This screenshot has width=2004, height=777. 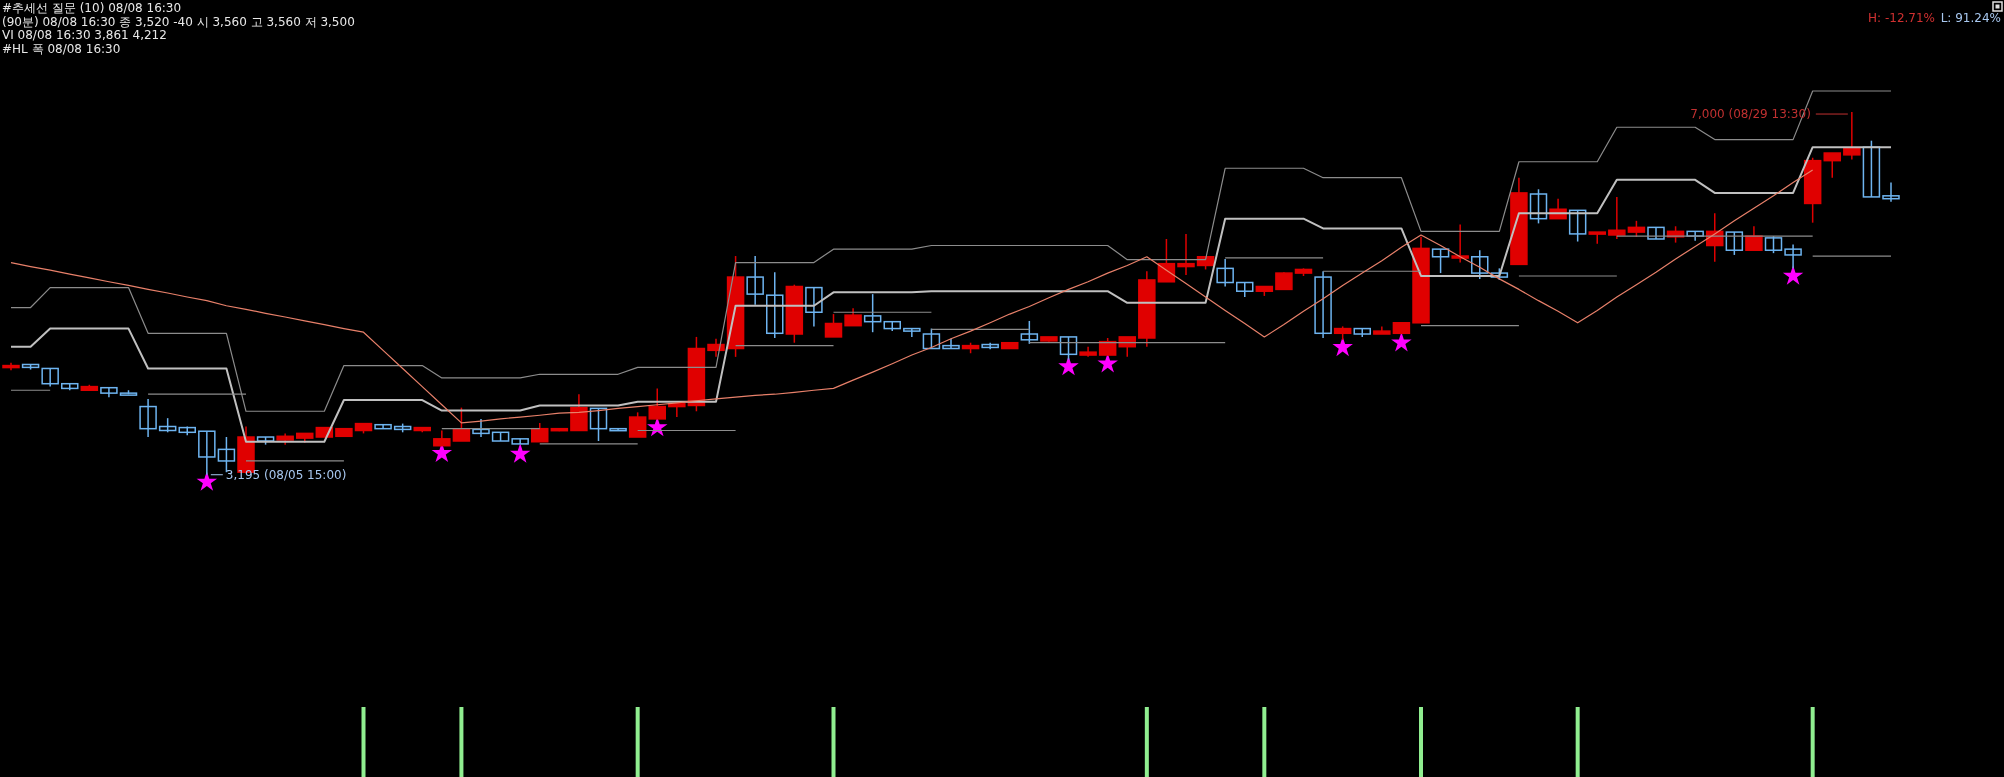 What do you see at coordinates (92, 8) in the screenshot?
I see `text: #추세선 질문 (10) 08/08 16:30` at bounding box center [92, 8].